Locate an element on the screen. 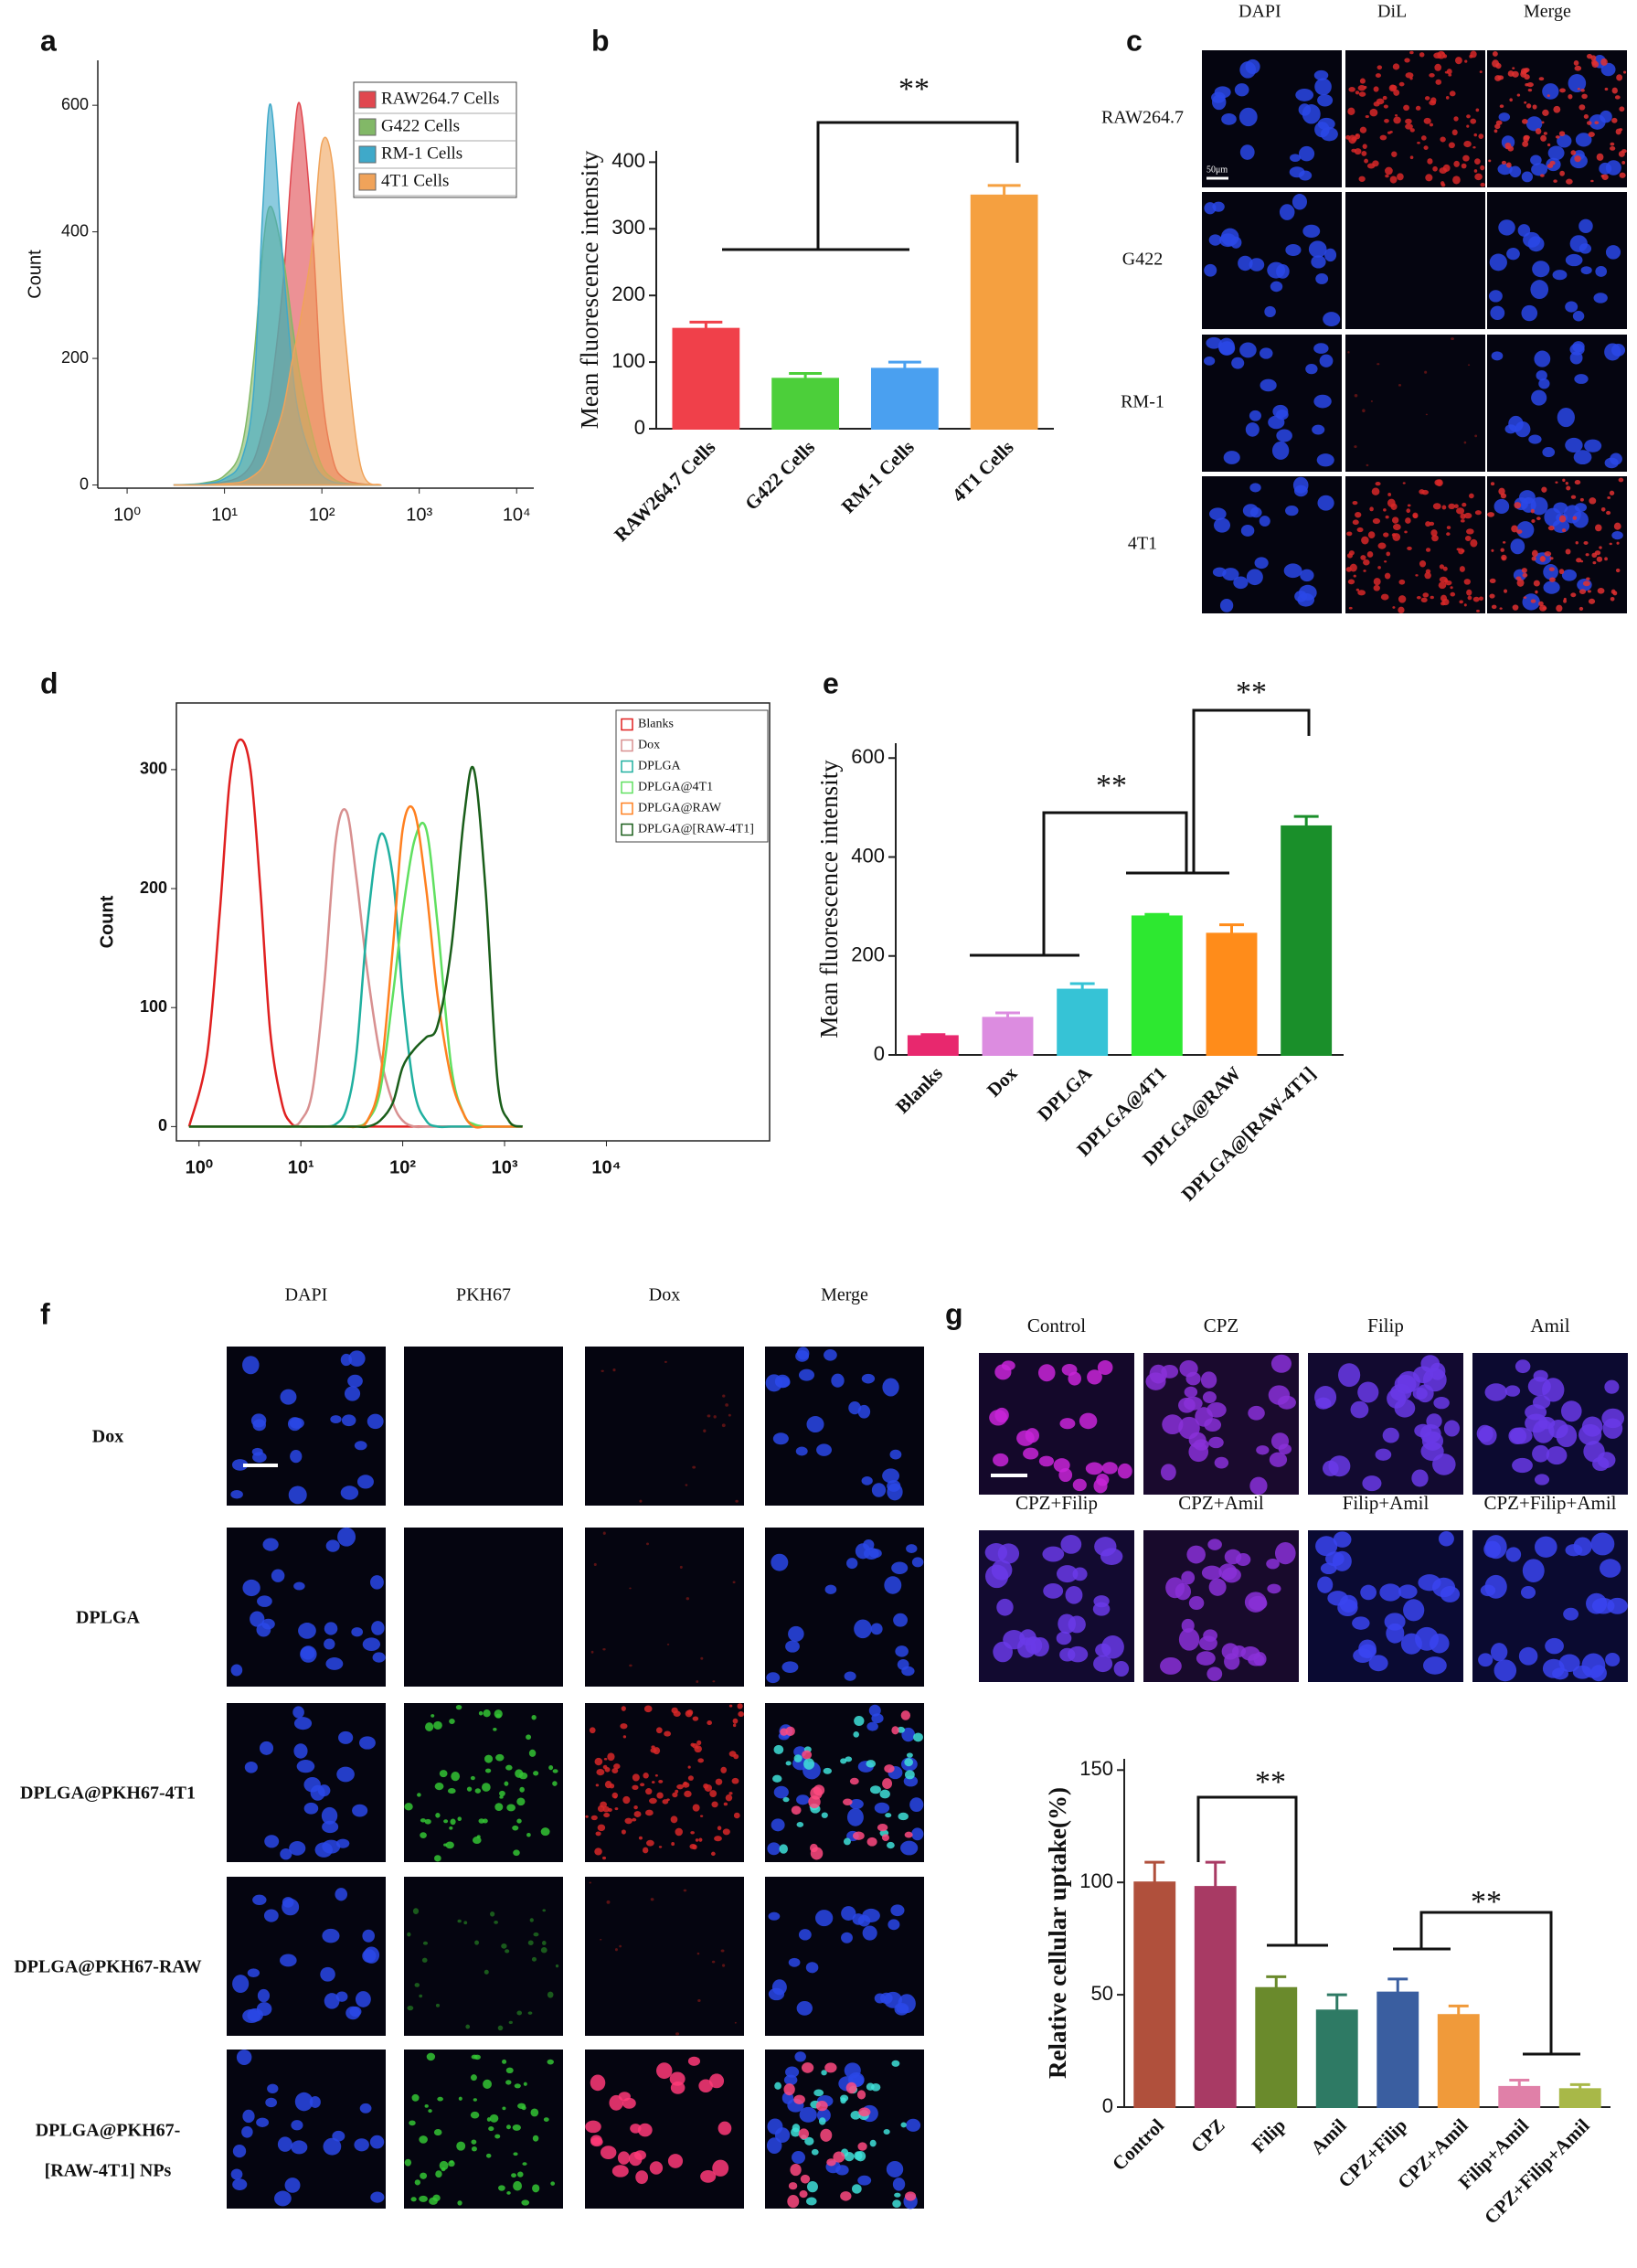 The width and height of the screenshot is (1637, 2268). y-tick-label: 600 is located at coordinates (75, 104).